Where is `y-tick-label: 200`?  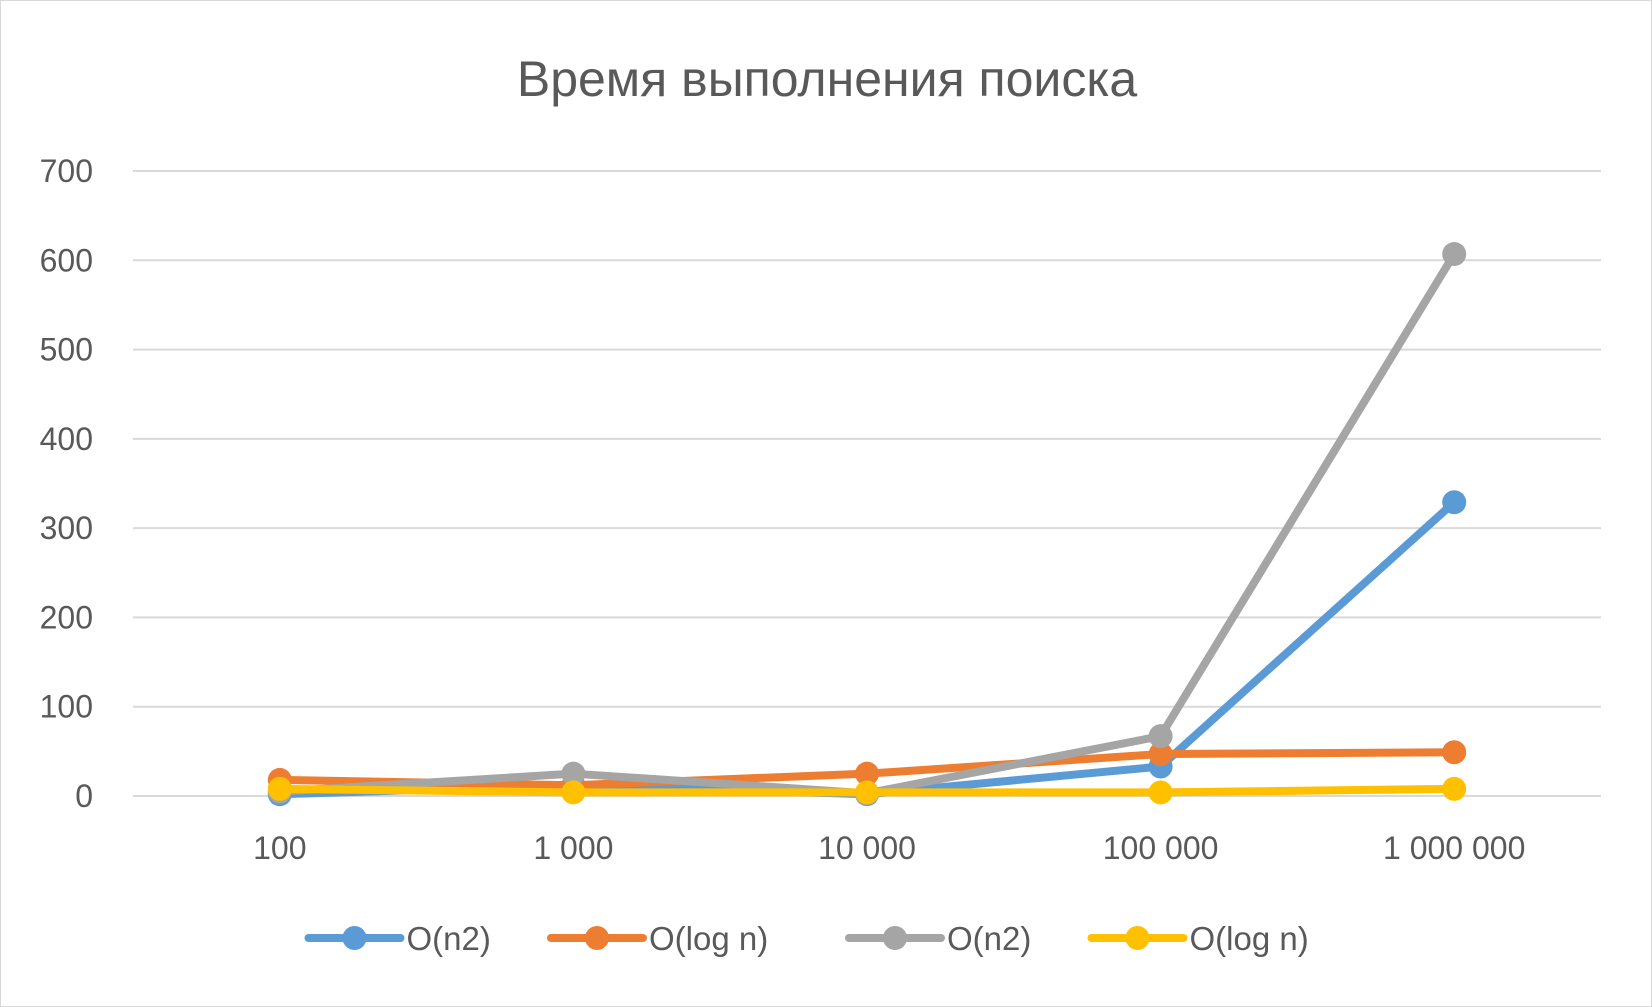
y-tick-label: 200 is located at coordinates (66, 617).